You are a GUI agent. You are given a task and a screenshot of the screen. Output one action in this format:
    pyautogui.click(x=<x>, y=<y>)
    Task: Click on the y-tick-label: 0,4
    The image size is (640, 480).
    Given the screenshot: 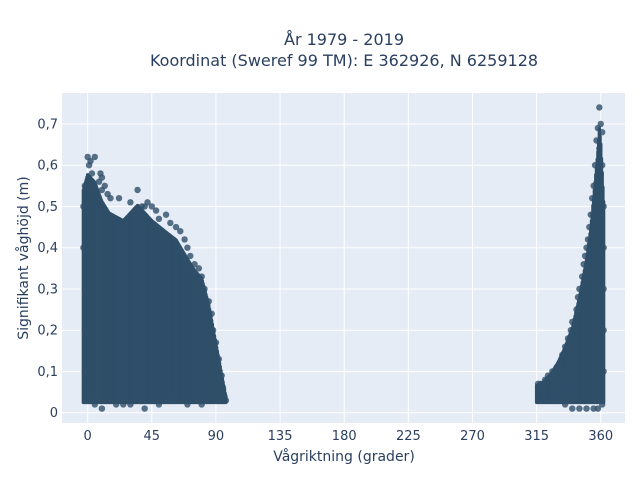 What is the action you would take?
    pyautogui.click(x=47, y=248)
    